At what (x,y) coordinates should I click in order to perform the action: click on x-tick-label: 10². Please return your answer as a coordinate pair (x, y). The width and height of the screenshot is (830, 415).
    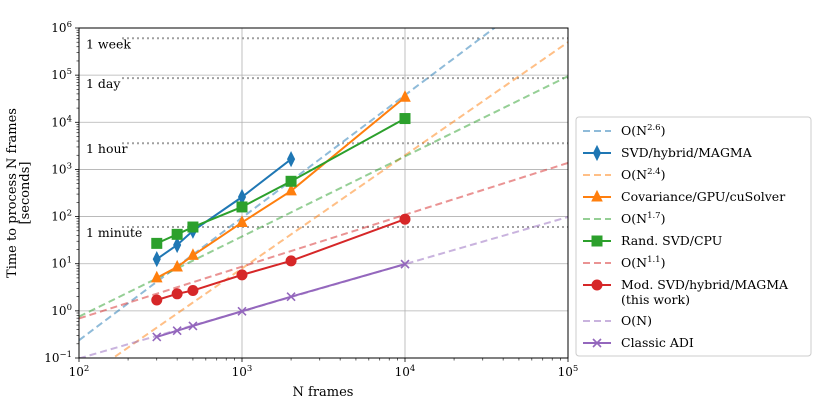
    Looking at the image, I should click on (79, 371).